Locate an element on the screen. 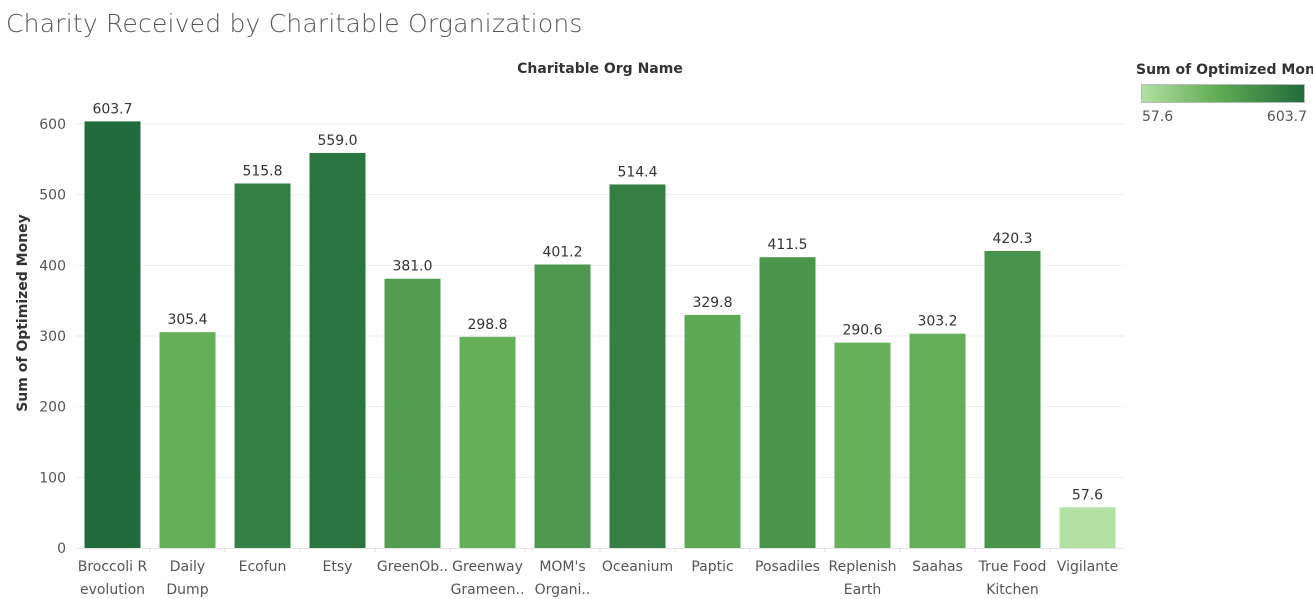  x-tick-label: Saahas is located at coordinates (937, 567).